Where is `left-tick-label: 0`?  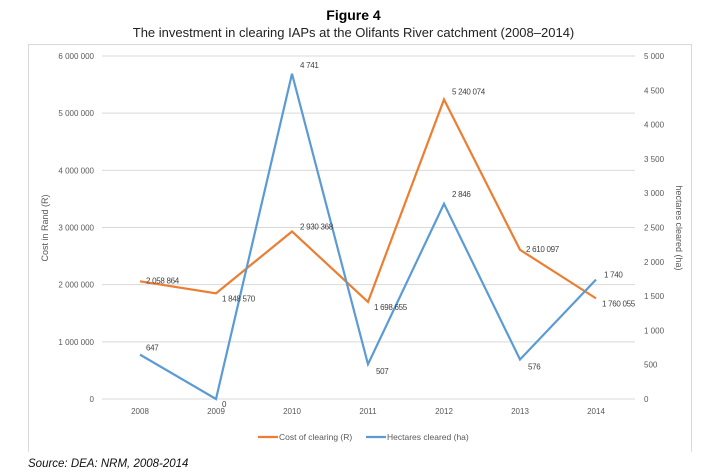 left-tick-label: 0 is located at coordinates (92, 399).